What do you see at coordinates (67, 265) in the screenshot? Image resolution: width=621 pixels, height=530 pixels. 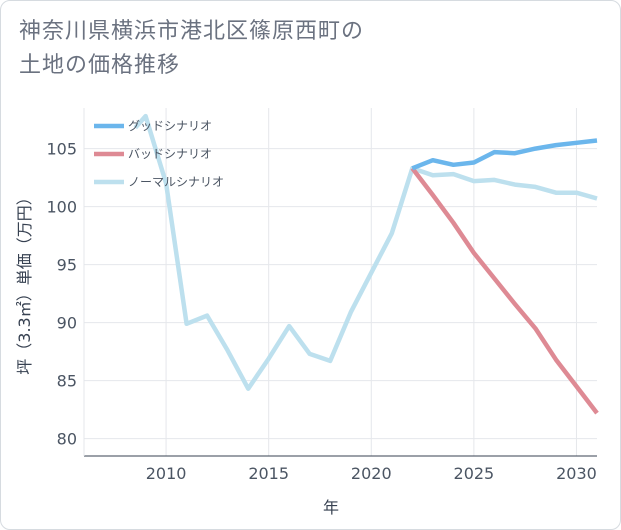 I see `y-tick-label: 95` at bounding box center [67, 265].